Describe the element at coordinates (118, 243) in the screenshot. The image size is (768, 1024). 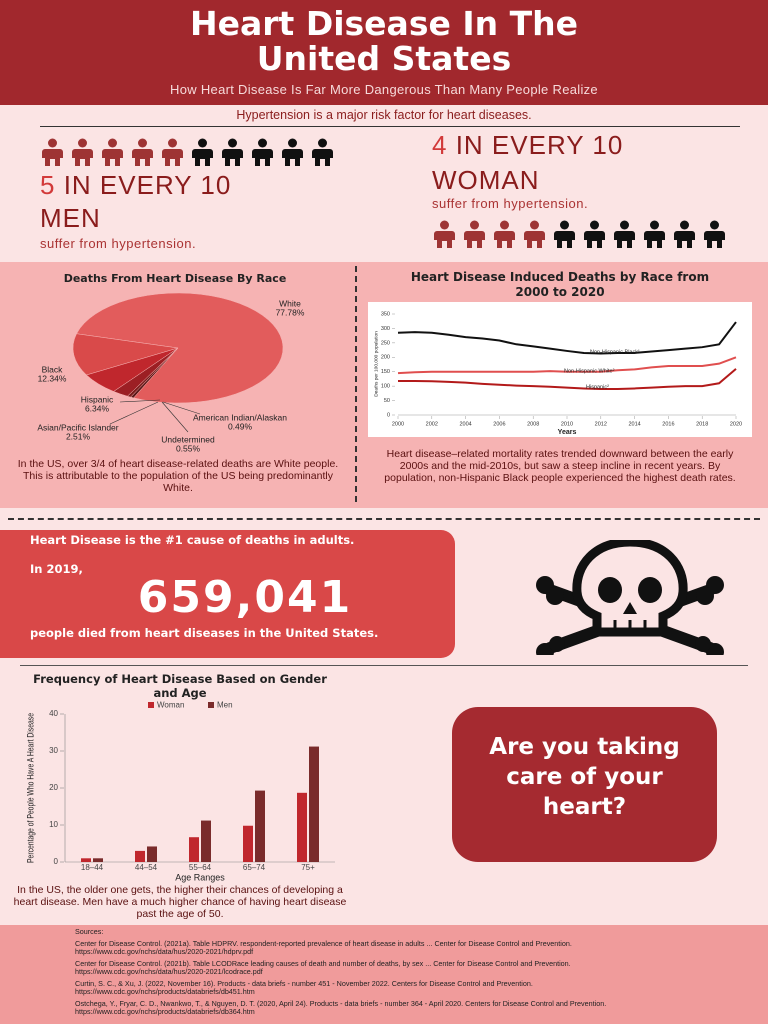
I see `men-note: suffer from hypertension.` at that location.